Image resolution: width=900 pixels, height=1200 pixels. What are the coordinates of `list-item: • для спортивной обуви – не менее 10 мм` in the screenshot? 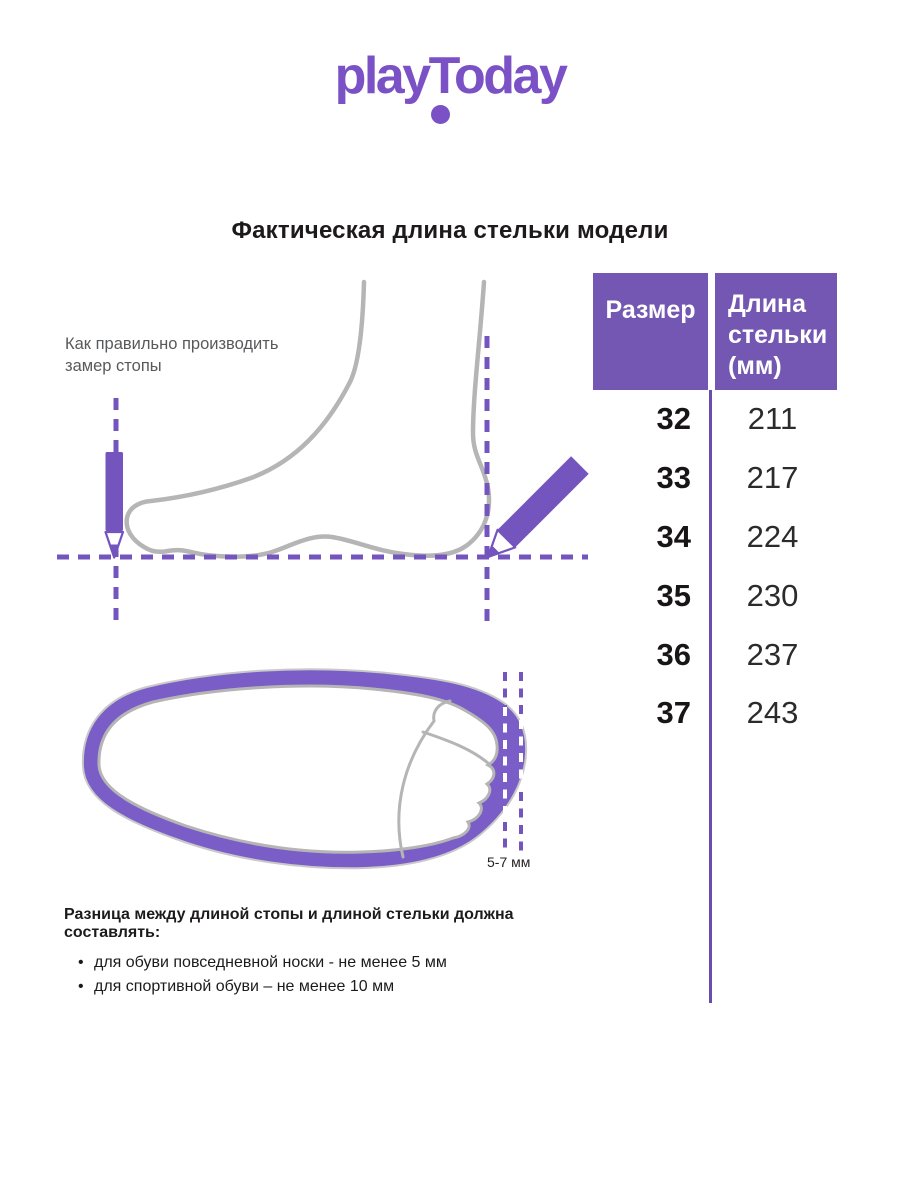 It's located at (334, 987).